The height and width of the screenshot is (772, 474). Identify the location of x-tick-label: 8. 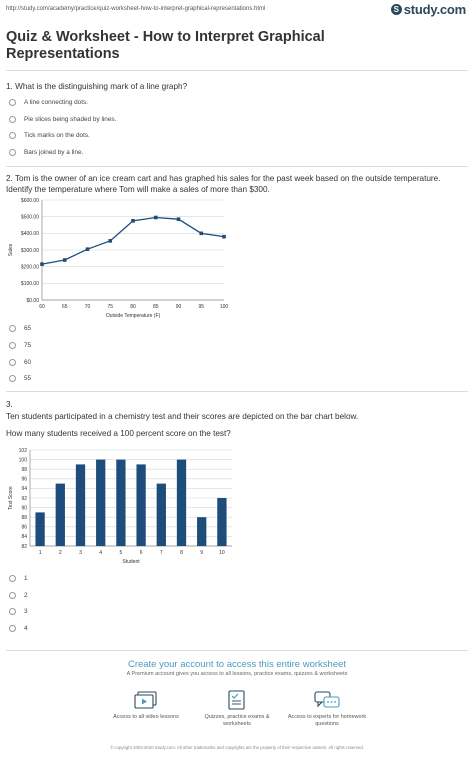
(181, 553).